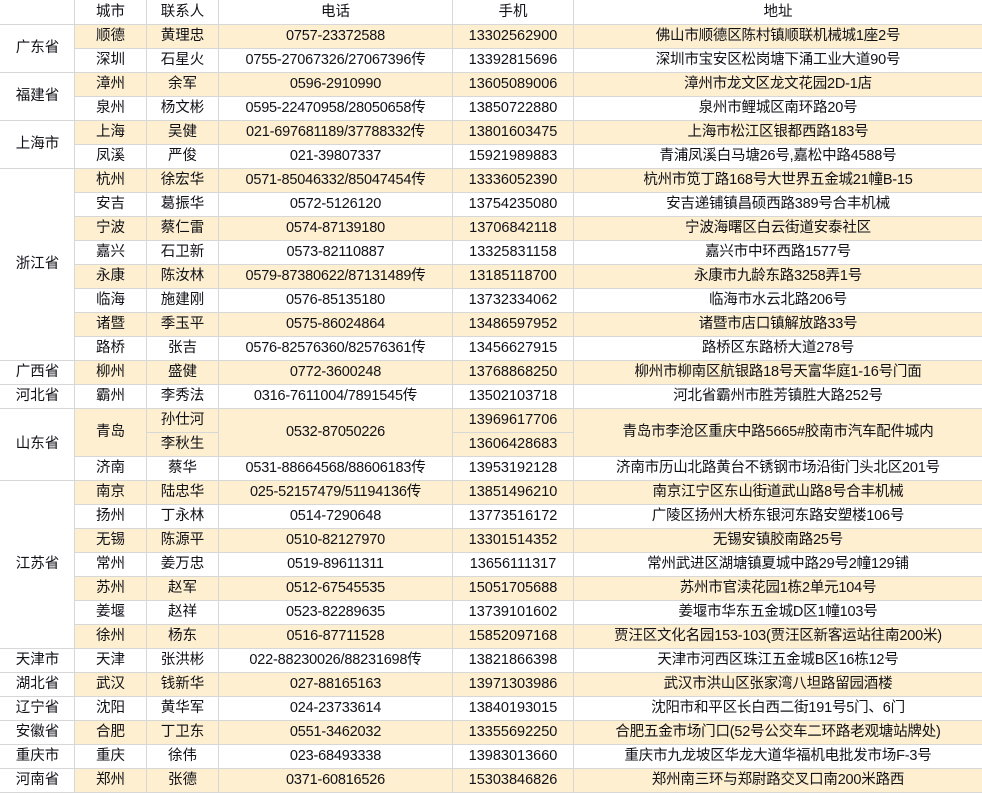  I want to click on cell-address: 贾汪区文化名园153-103(贾汪区新客运站往南200米), so click(778, 637).